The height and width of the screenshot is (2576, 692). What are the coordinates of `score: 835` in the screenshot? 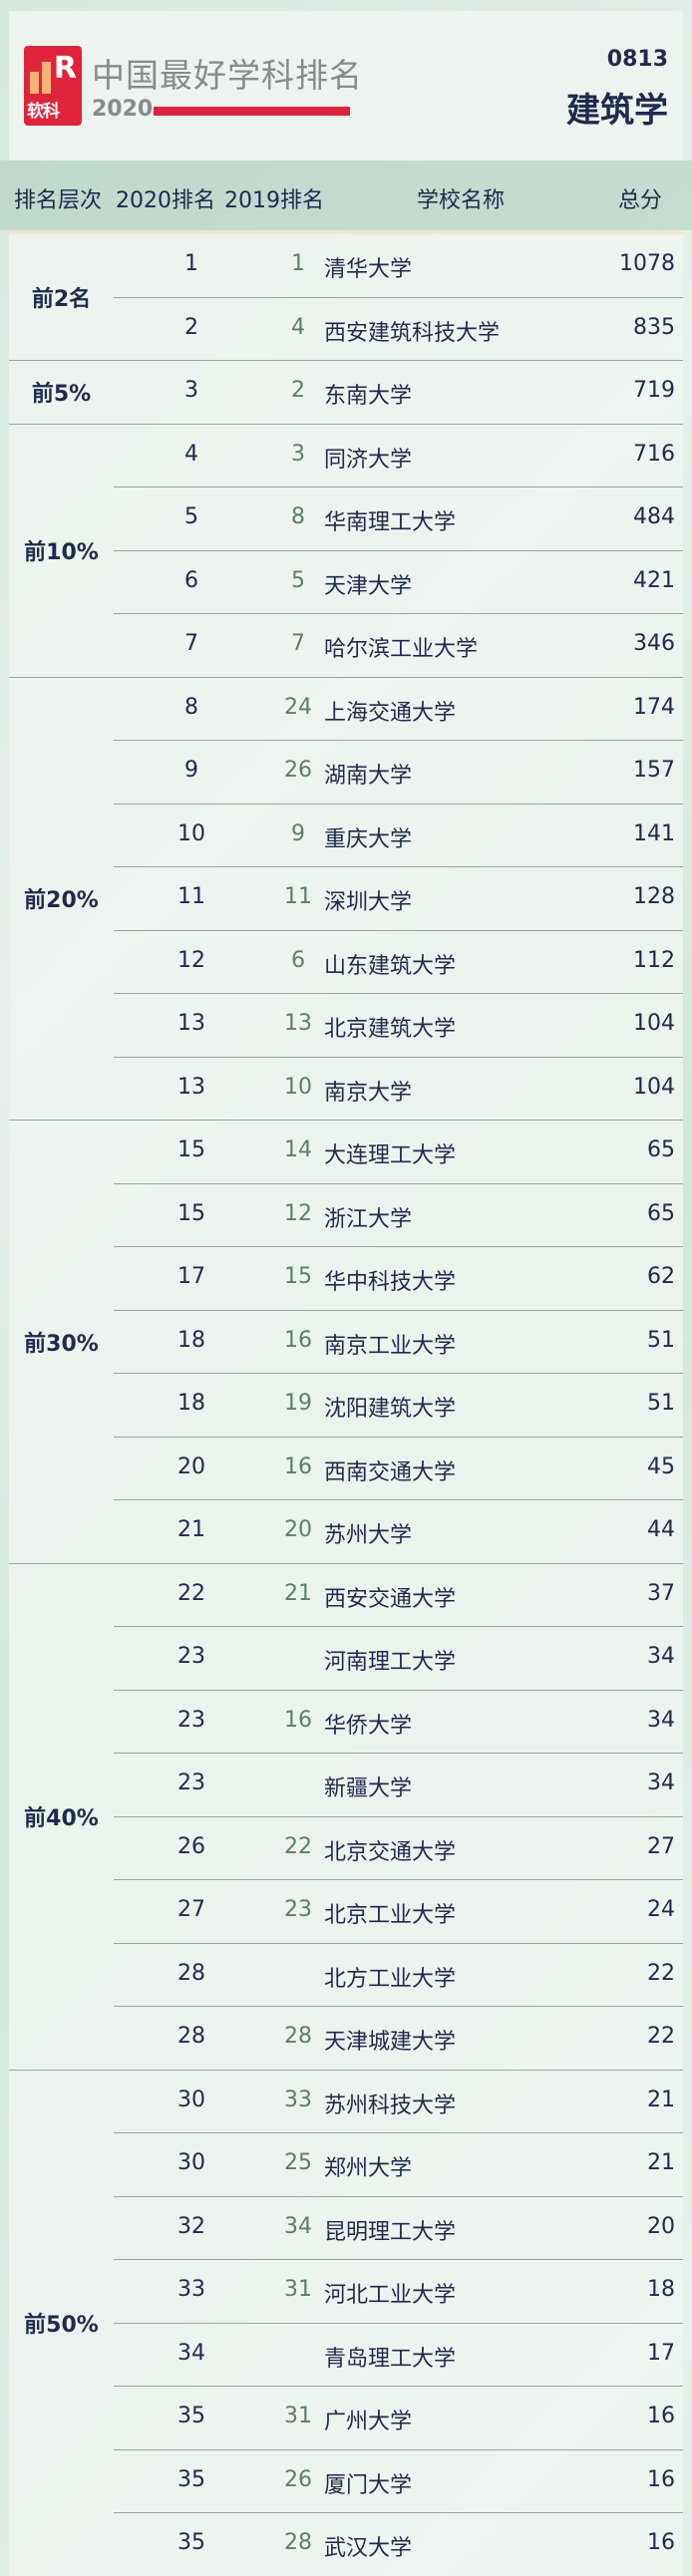 It's located at (654, 327).